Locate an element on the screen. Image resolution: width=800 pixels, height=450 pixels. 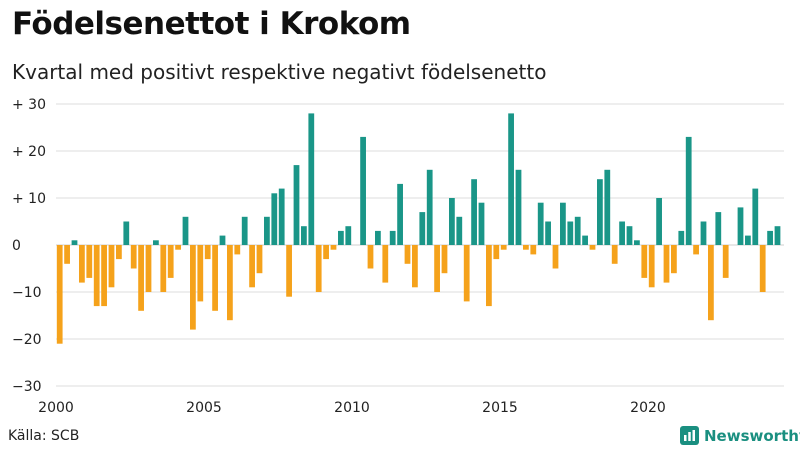
brand-name: Newsworthy is located at coordinates (752, 435).